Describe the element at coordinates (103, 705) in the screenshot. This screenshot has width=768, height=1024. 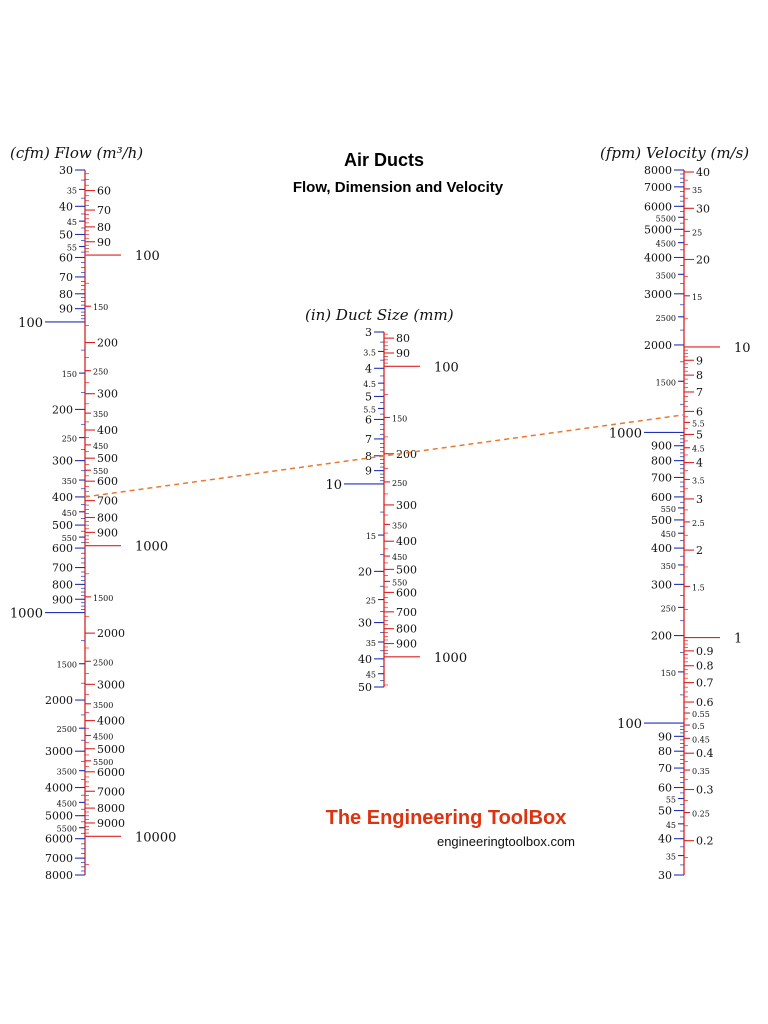
I see `flow-right-label: 3500` at that location.